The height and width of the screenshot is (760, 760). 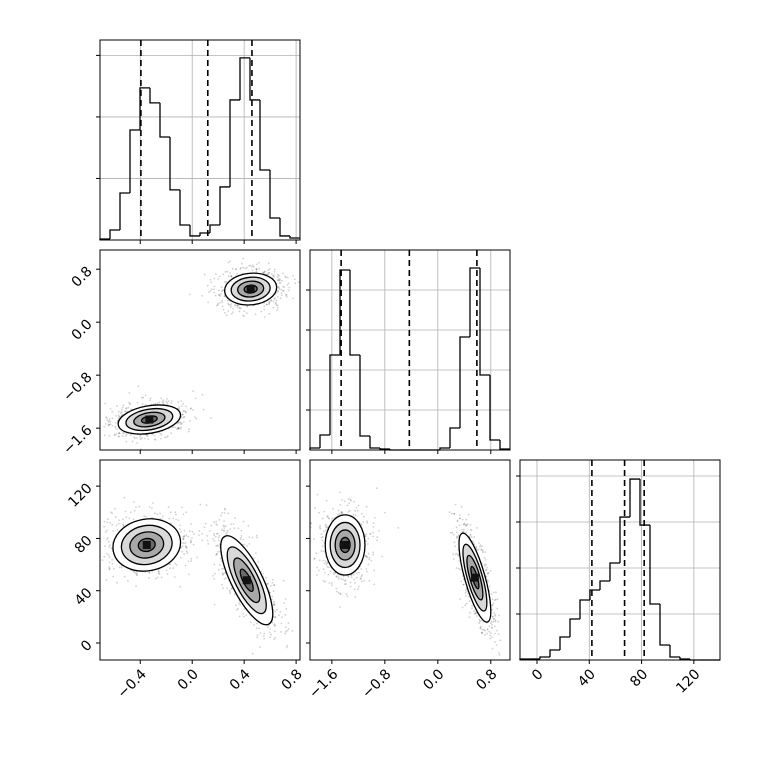 I want to click on panel-frame, so click(x=200, y=140).